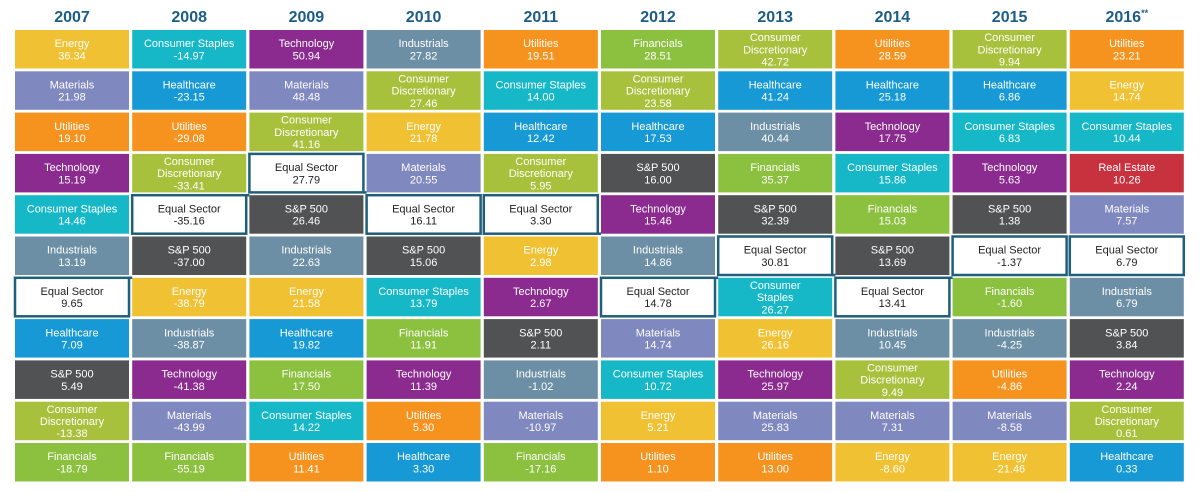 The height and width of the screenshot is (492, 1200). Describe the element at coordinates (1009, 256) in the screenshot. I see `sector-cell: Equal Sector-1.37` at that location.